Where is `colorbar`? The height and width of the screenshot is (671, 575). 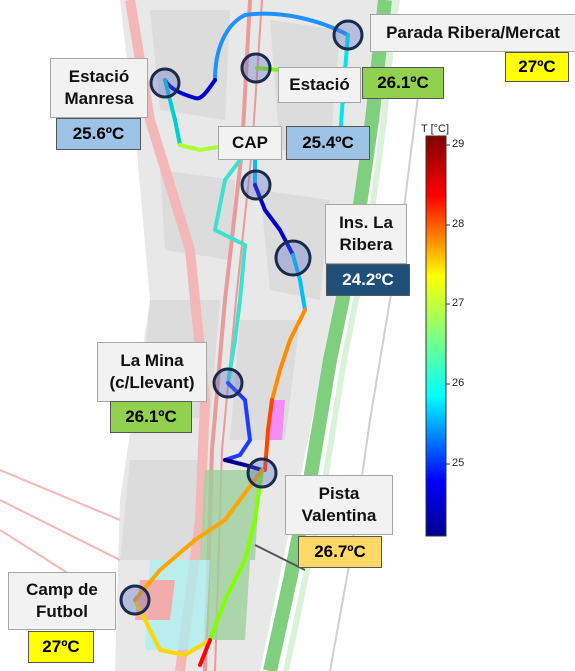
colorbar is located at coordinates (436, 336).